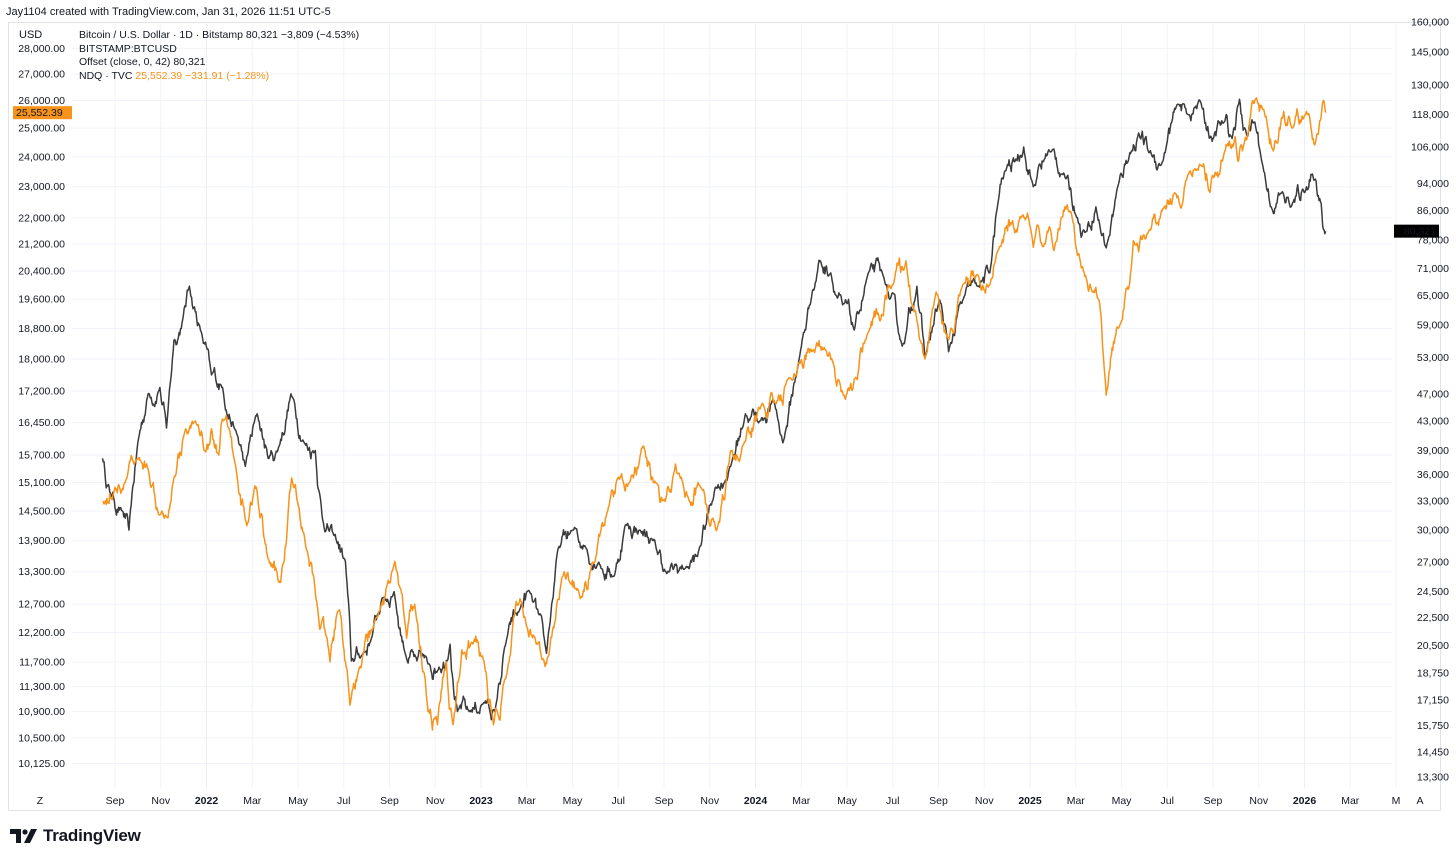 The image size is (1456, 860). What do you see at coordinates (41, 300) in the screenshot?
I see `left-axis-tick-label: 19,600.00` at bounding box center [41, 300].